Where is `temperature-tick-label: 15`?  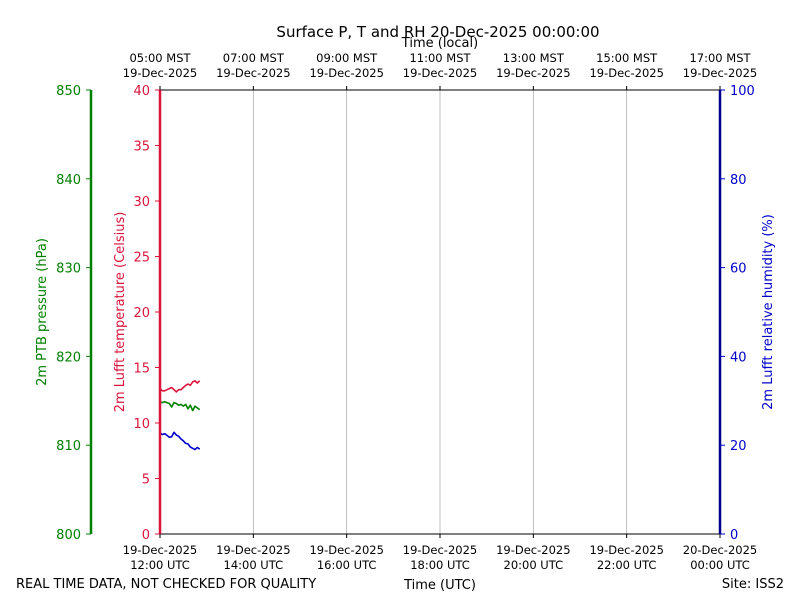
temperature-tick-label: 15 is located at coordinates (141, 369).